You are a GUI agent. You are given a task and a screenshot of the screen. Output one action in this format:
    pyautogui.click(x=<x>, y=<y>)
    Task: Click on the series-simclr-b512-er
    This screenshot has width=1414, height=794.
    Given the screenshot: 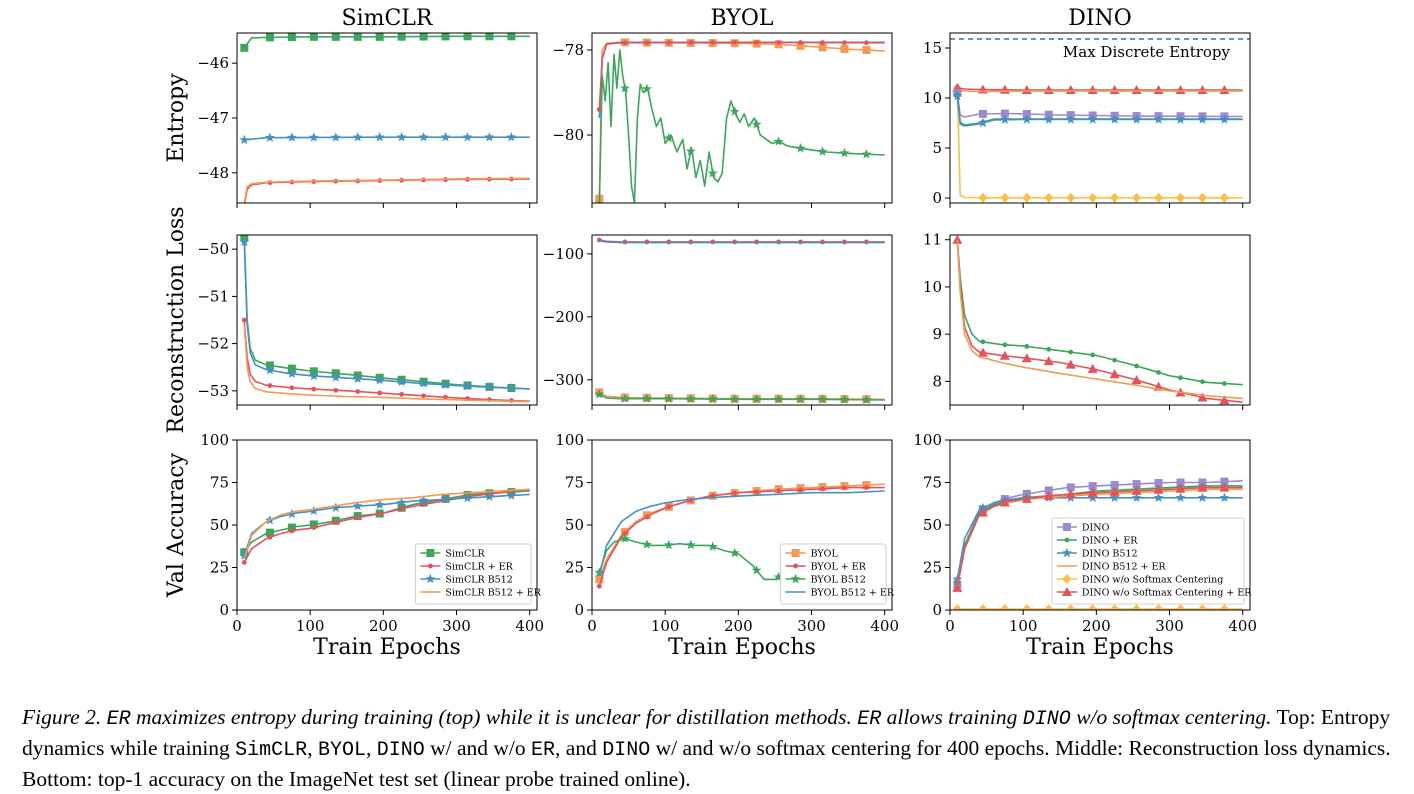 What is the action you would take?
    pyautogui.click(x=386, y=363)
    